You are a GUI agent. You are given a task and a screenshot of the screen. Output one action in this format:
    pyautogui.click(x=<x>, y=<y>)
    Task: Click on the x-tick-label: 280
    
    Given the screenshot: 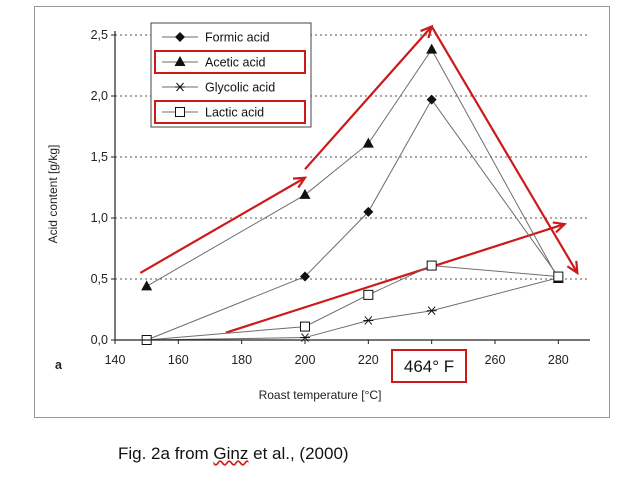 What is the action you would take?
    pyautogui.click(x=558, y=360)
    